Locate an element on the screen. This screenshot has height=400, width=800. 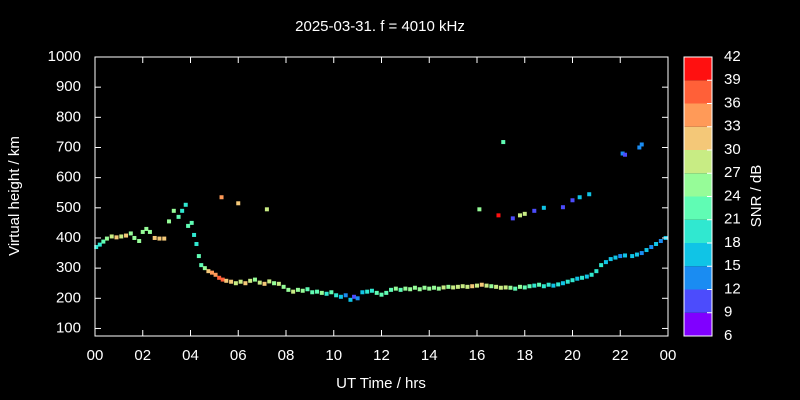
y-tick-label: 800 is located at coordinates (68, 116).